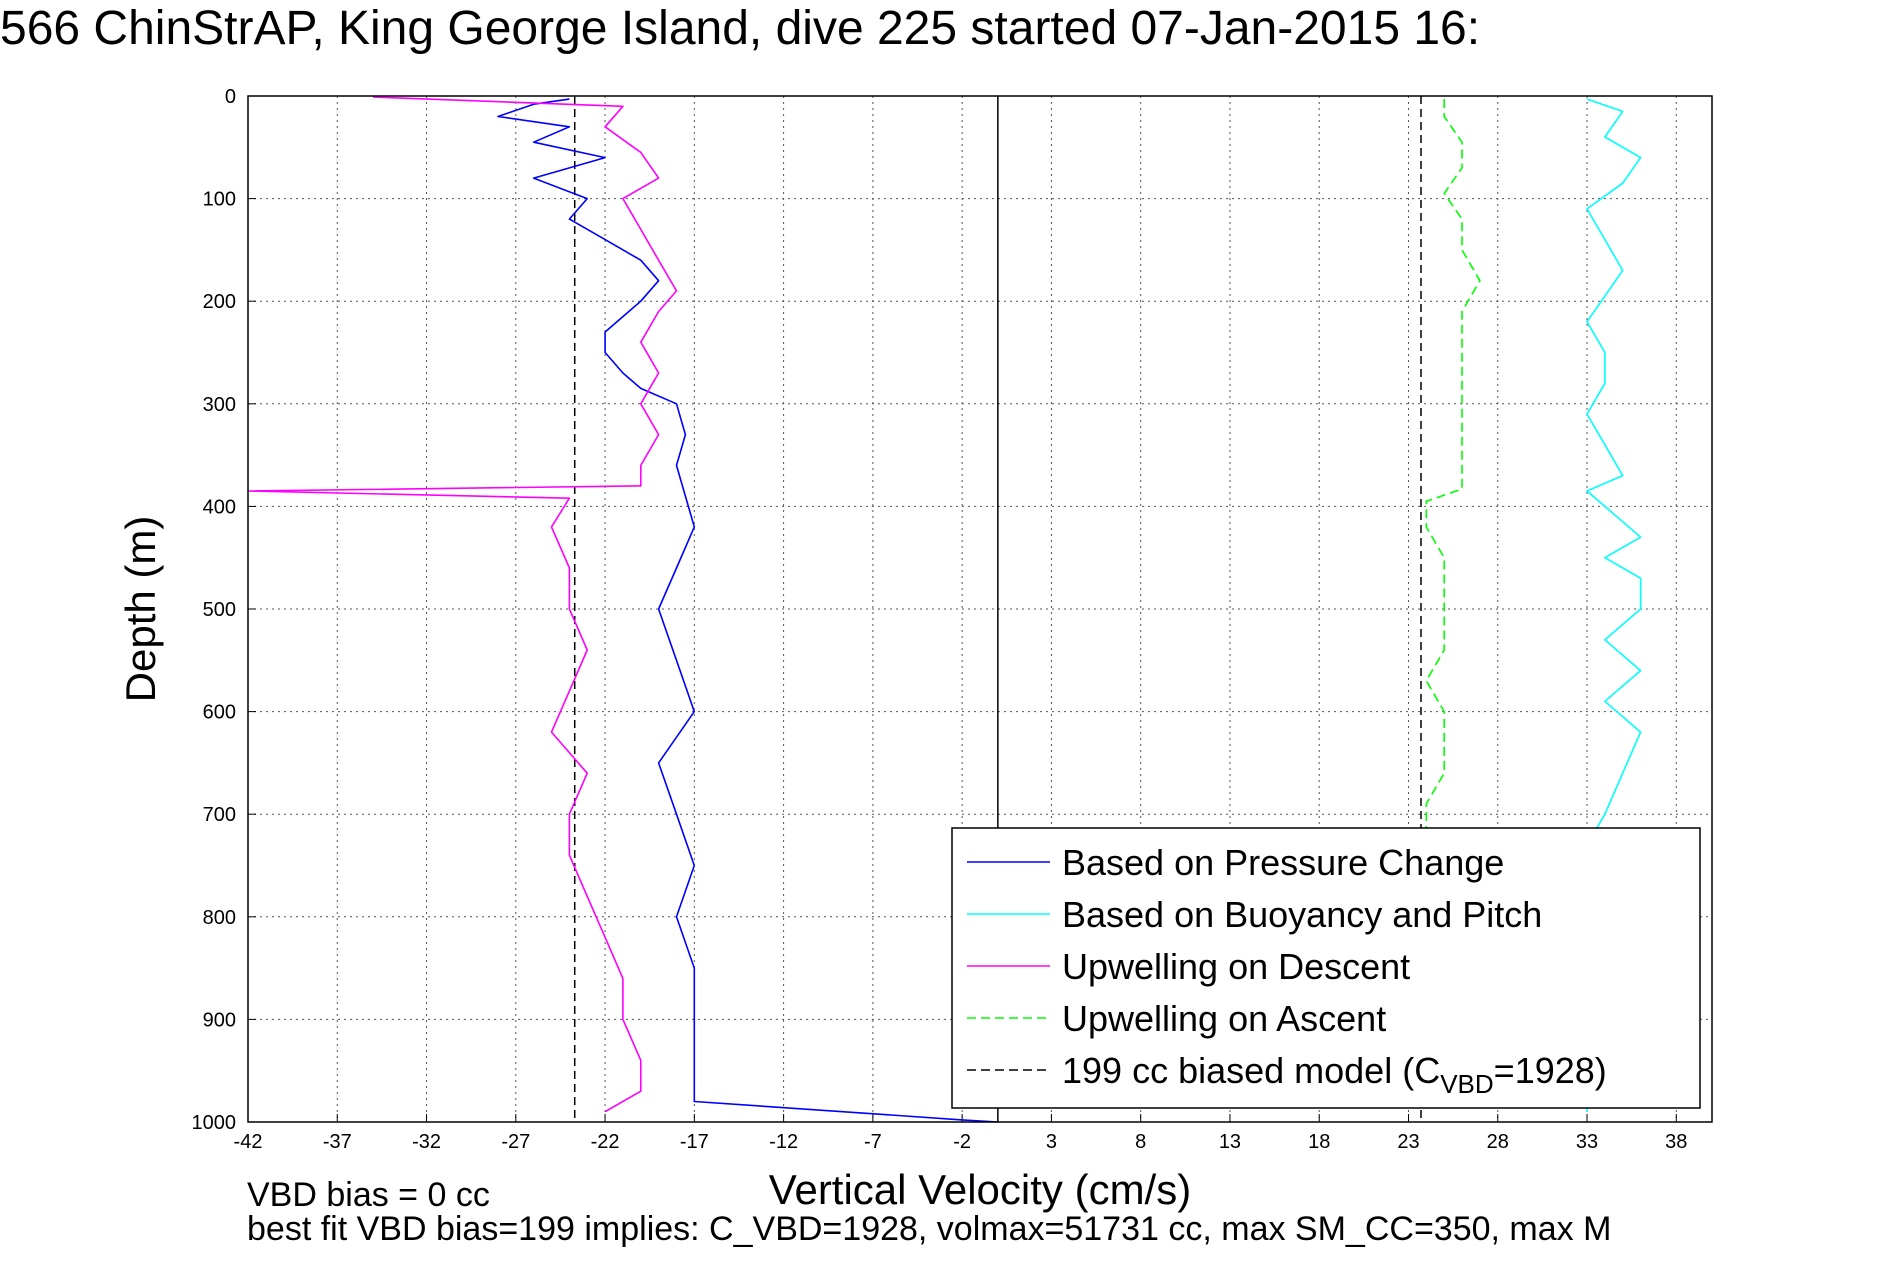 Image resolution: width=1891 pixels, height=1262 pixels. What do you see at coordinates (1453, 605) in the screenshot?
I see `series-line-upwelling-on-ascent` at bounding box center [1453, 605].